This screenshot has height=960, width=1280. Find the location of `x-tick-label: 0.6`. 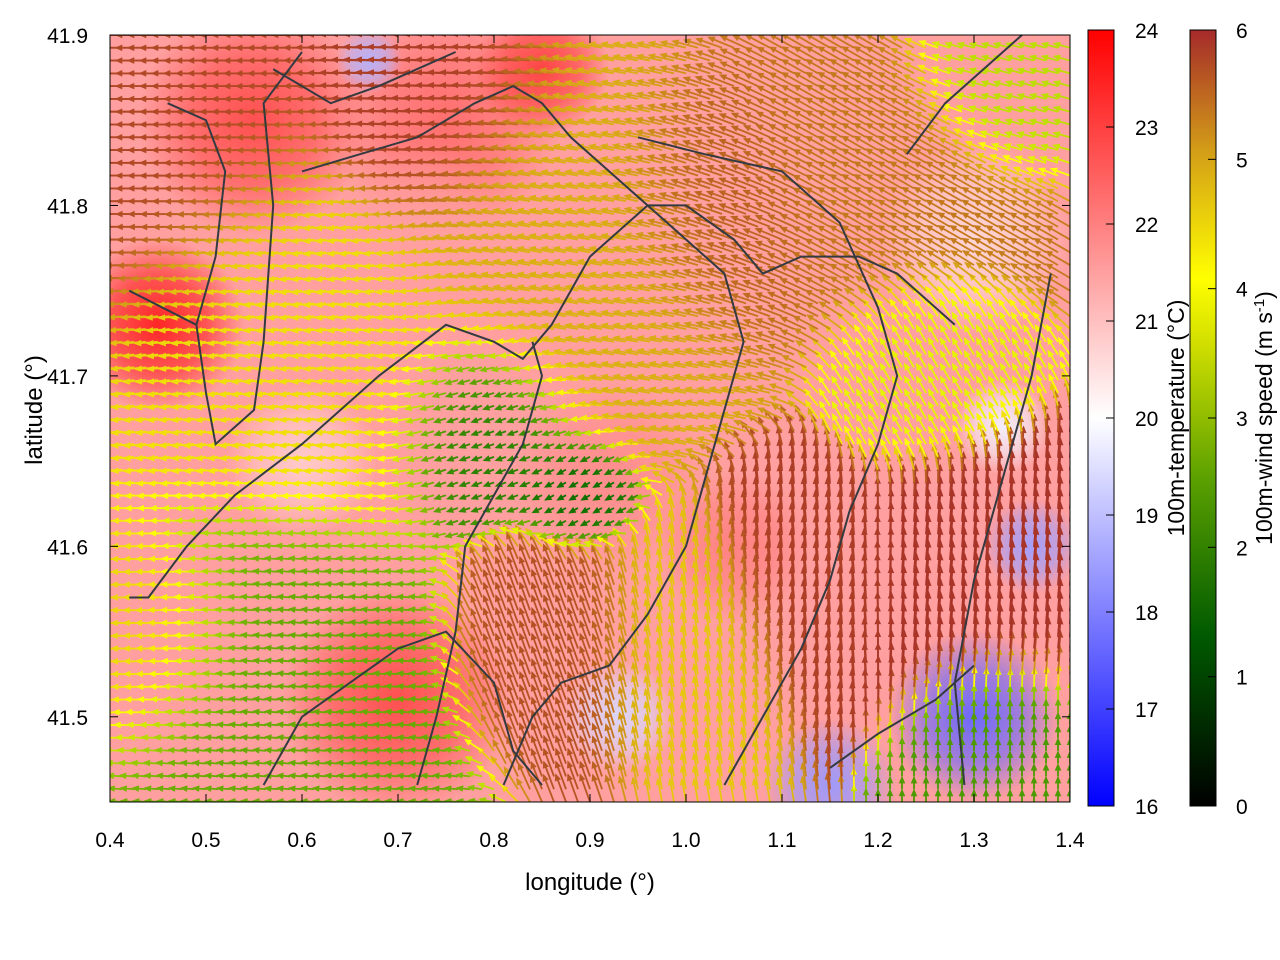

x-tick-label: 0.6 is located at coordinates (301, 840).